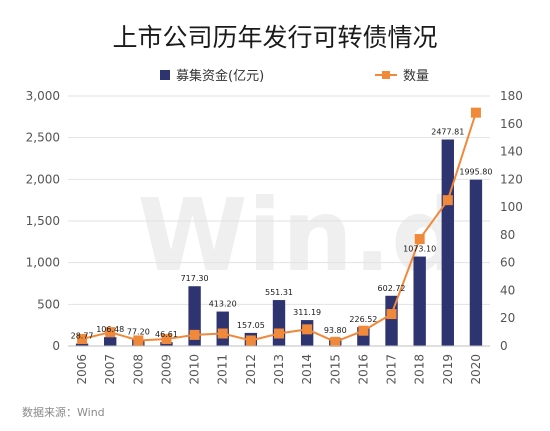 This screenshot has width=550, height=431. Describe the element at coordinates (511, 221) in the screenshot. I see `right-axis: 0 20 40 60 80 100 120 140 160 180` at that location.